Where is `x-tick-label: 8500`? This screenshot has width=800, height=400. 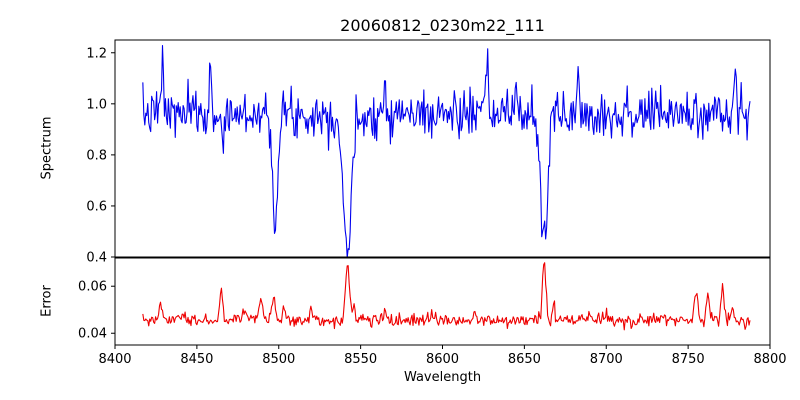
x-tick-label: 8500 is located at coordinates (278, 359).